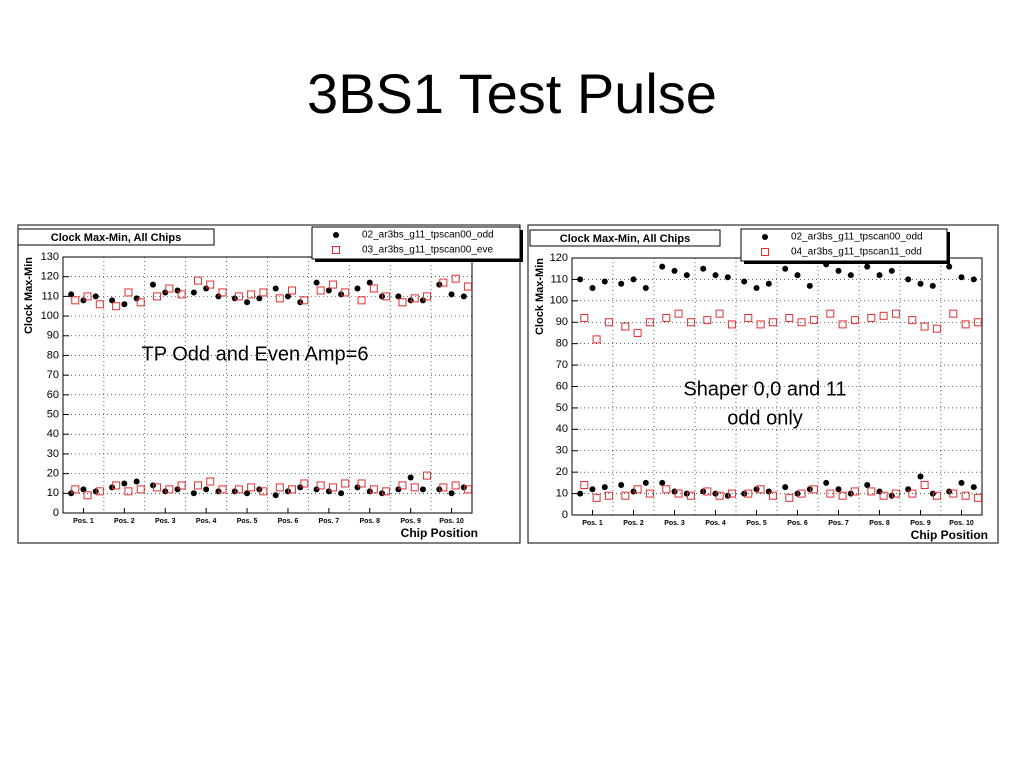  Describe the element at coordinates (949, 535) in the screenshot. I see `x-axis-label: Chip Position` at that location.